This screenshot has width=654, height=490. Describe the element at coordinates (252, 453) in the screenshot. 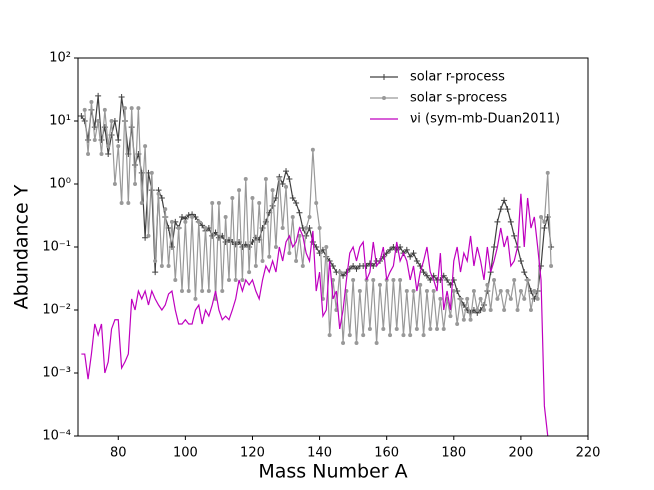

I see `x-tick-label: 120` at that location.